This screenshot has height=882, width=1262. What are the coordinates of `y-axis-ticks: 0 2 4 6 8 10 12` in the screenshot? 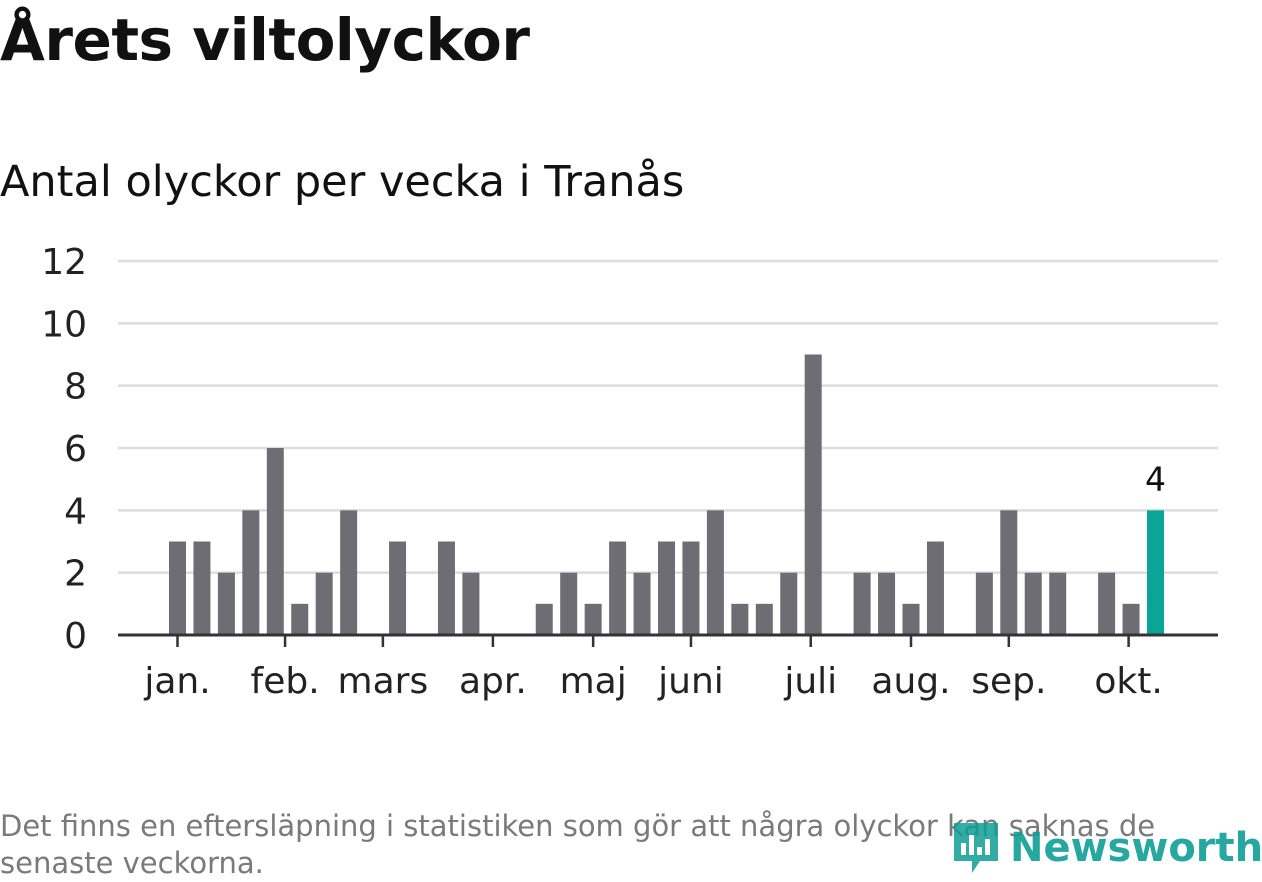 It's located at (64, 449).